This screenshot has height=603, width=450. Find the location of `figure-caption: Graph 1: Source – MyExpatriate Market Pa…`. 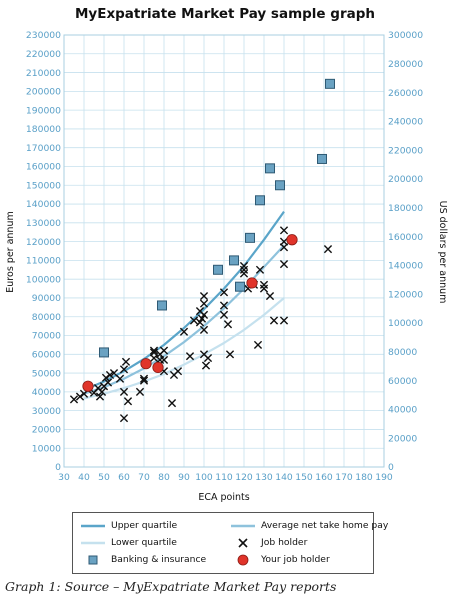

figure-caption: Graph 1: Source – MyExpatriate Market Pa… is located at coordinates (171, 586).